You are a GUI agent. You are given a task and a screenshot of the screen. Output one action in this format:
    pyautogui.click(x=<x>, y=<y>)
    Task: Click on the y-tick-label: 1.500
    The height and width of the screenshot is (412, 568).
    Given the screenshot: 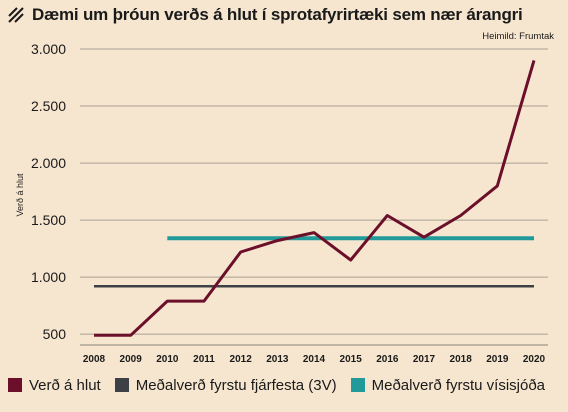 What is the action you would take?
    pyautogui.click(x=48, y=220)
    